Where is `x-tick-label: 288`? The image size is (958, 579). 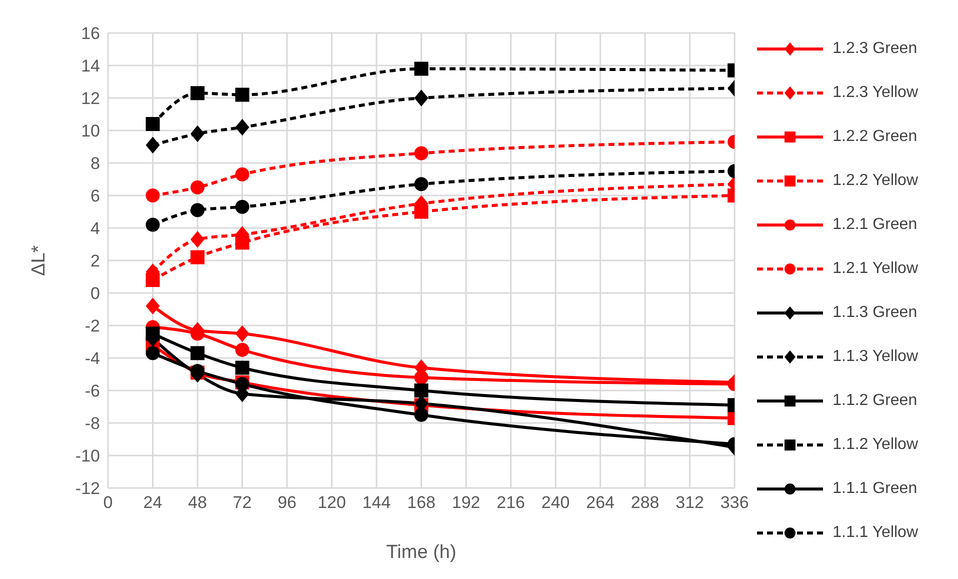
x-tick-label: 288 is located at coordinates (645, 502).